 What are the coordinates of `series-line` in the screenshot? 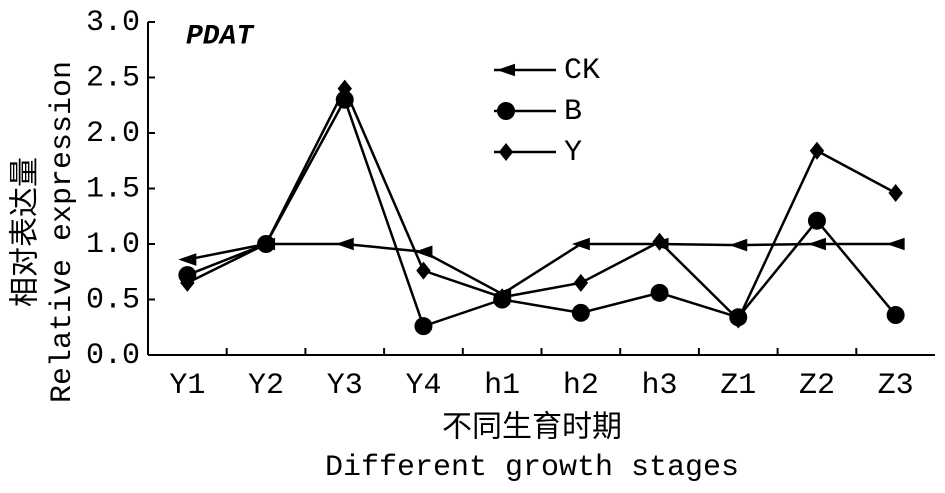 It's located at (541, 269).